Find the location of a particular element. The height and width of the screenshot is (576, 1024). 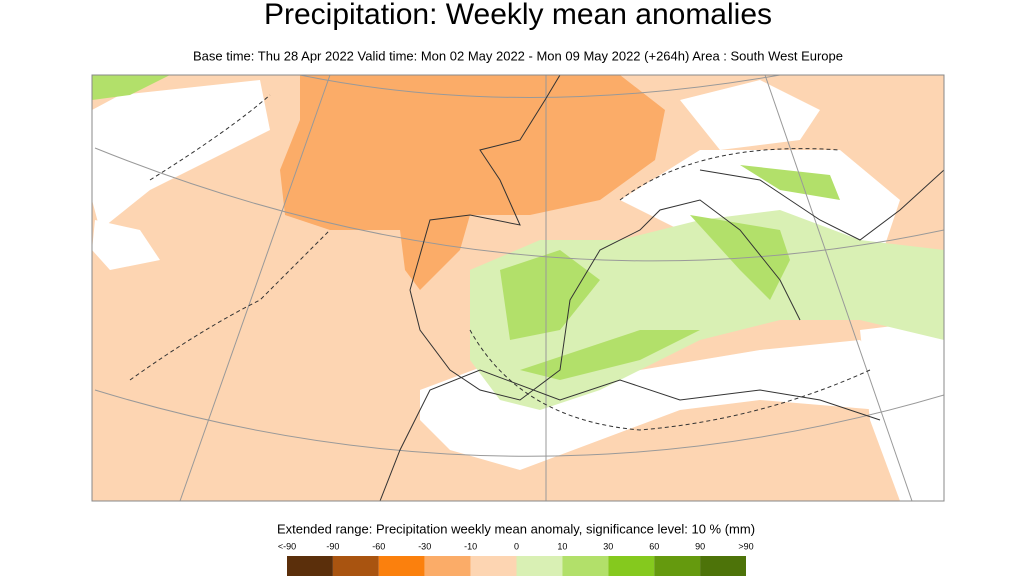

colorbar-label: -10 is located at coordinates (470, 546).